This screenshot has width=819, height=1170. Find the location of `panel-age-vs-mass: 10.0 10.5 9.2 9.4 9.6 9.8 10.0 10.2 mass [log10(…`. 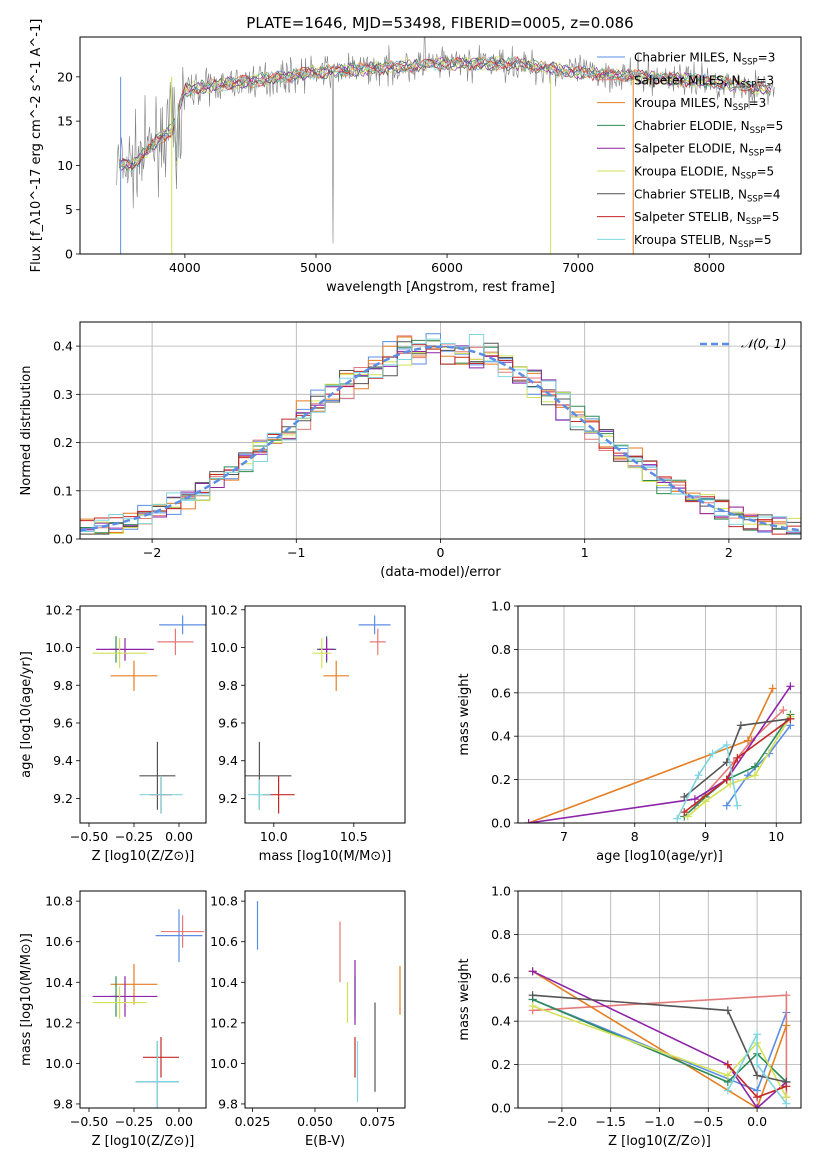

panel-age-vs-mass: 10.0 10.5 9.2 9.4 9.6 9.8 10.0 10.2 mass [log10(… is located at coordinates (308, 733).